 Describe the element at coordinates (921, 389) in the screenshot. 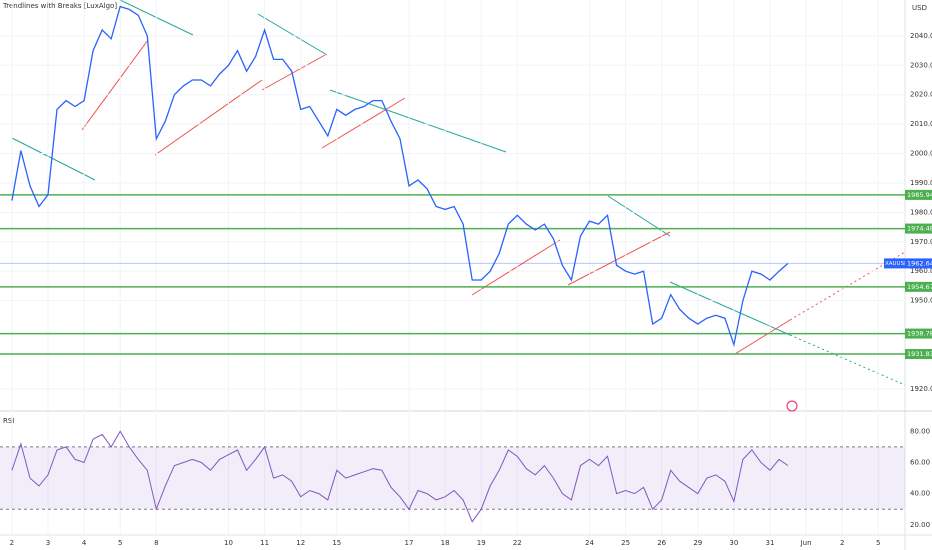

I see `y-tick-label: 1920.00` at that location.